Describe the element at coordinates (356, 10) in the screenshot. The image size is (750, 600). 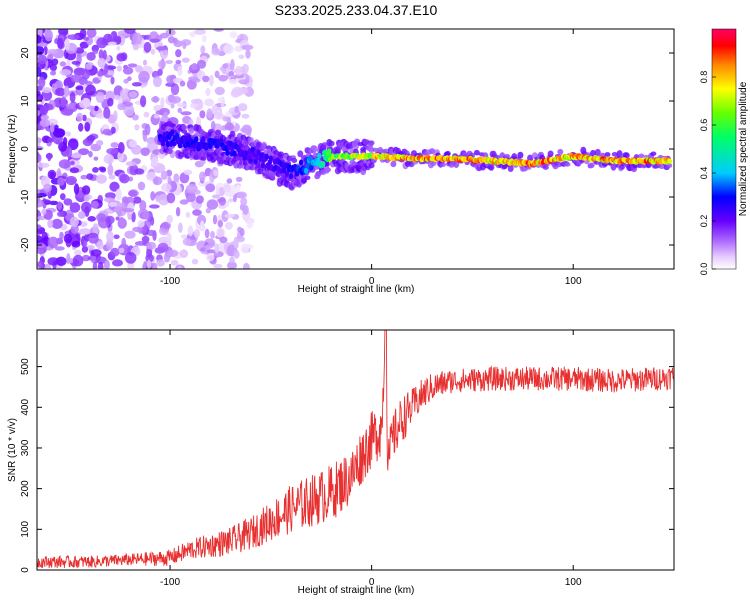
I see `chart-title: S233.2025.233.04.37.E10` at that location.